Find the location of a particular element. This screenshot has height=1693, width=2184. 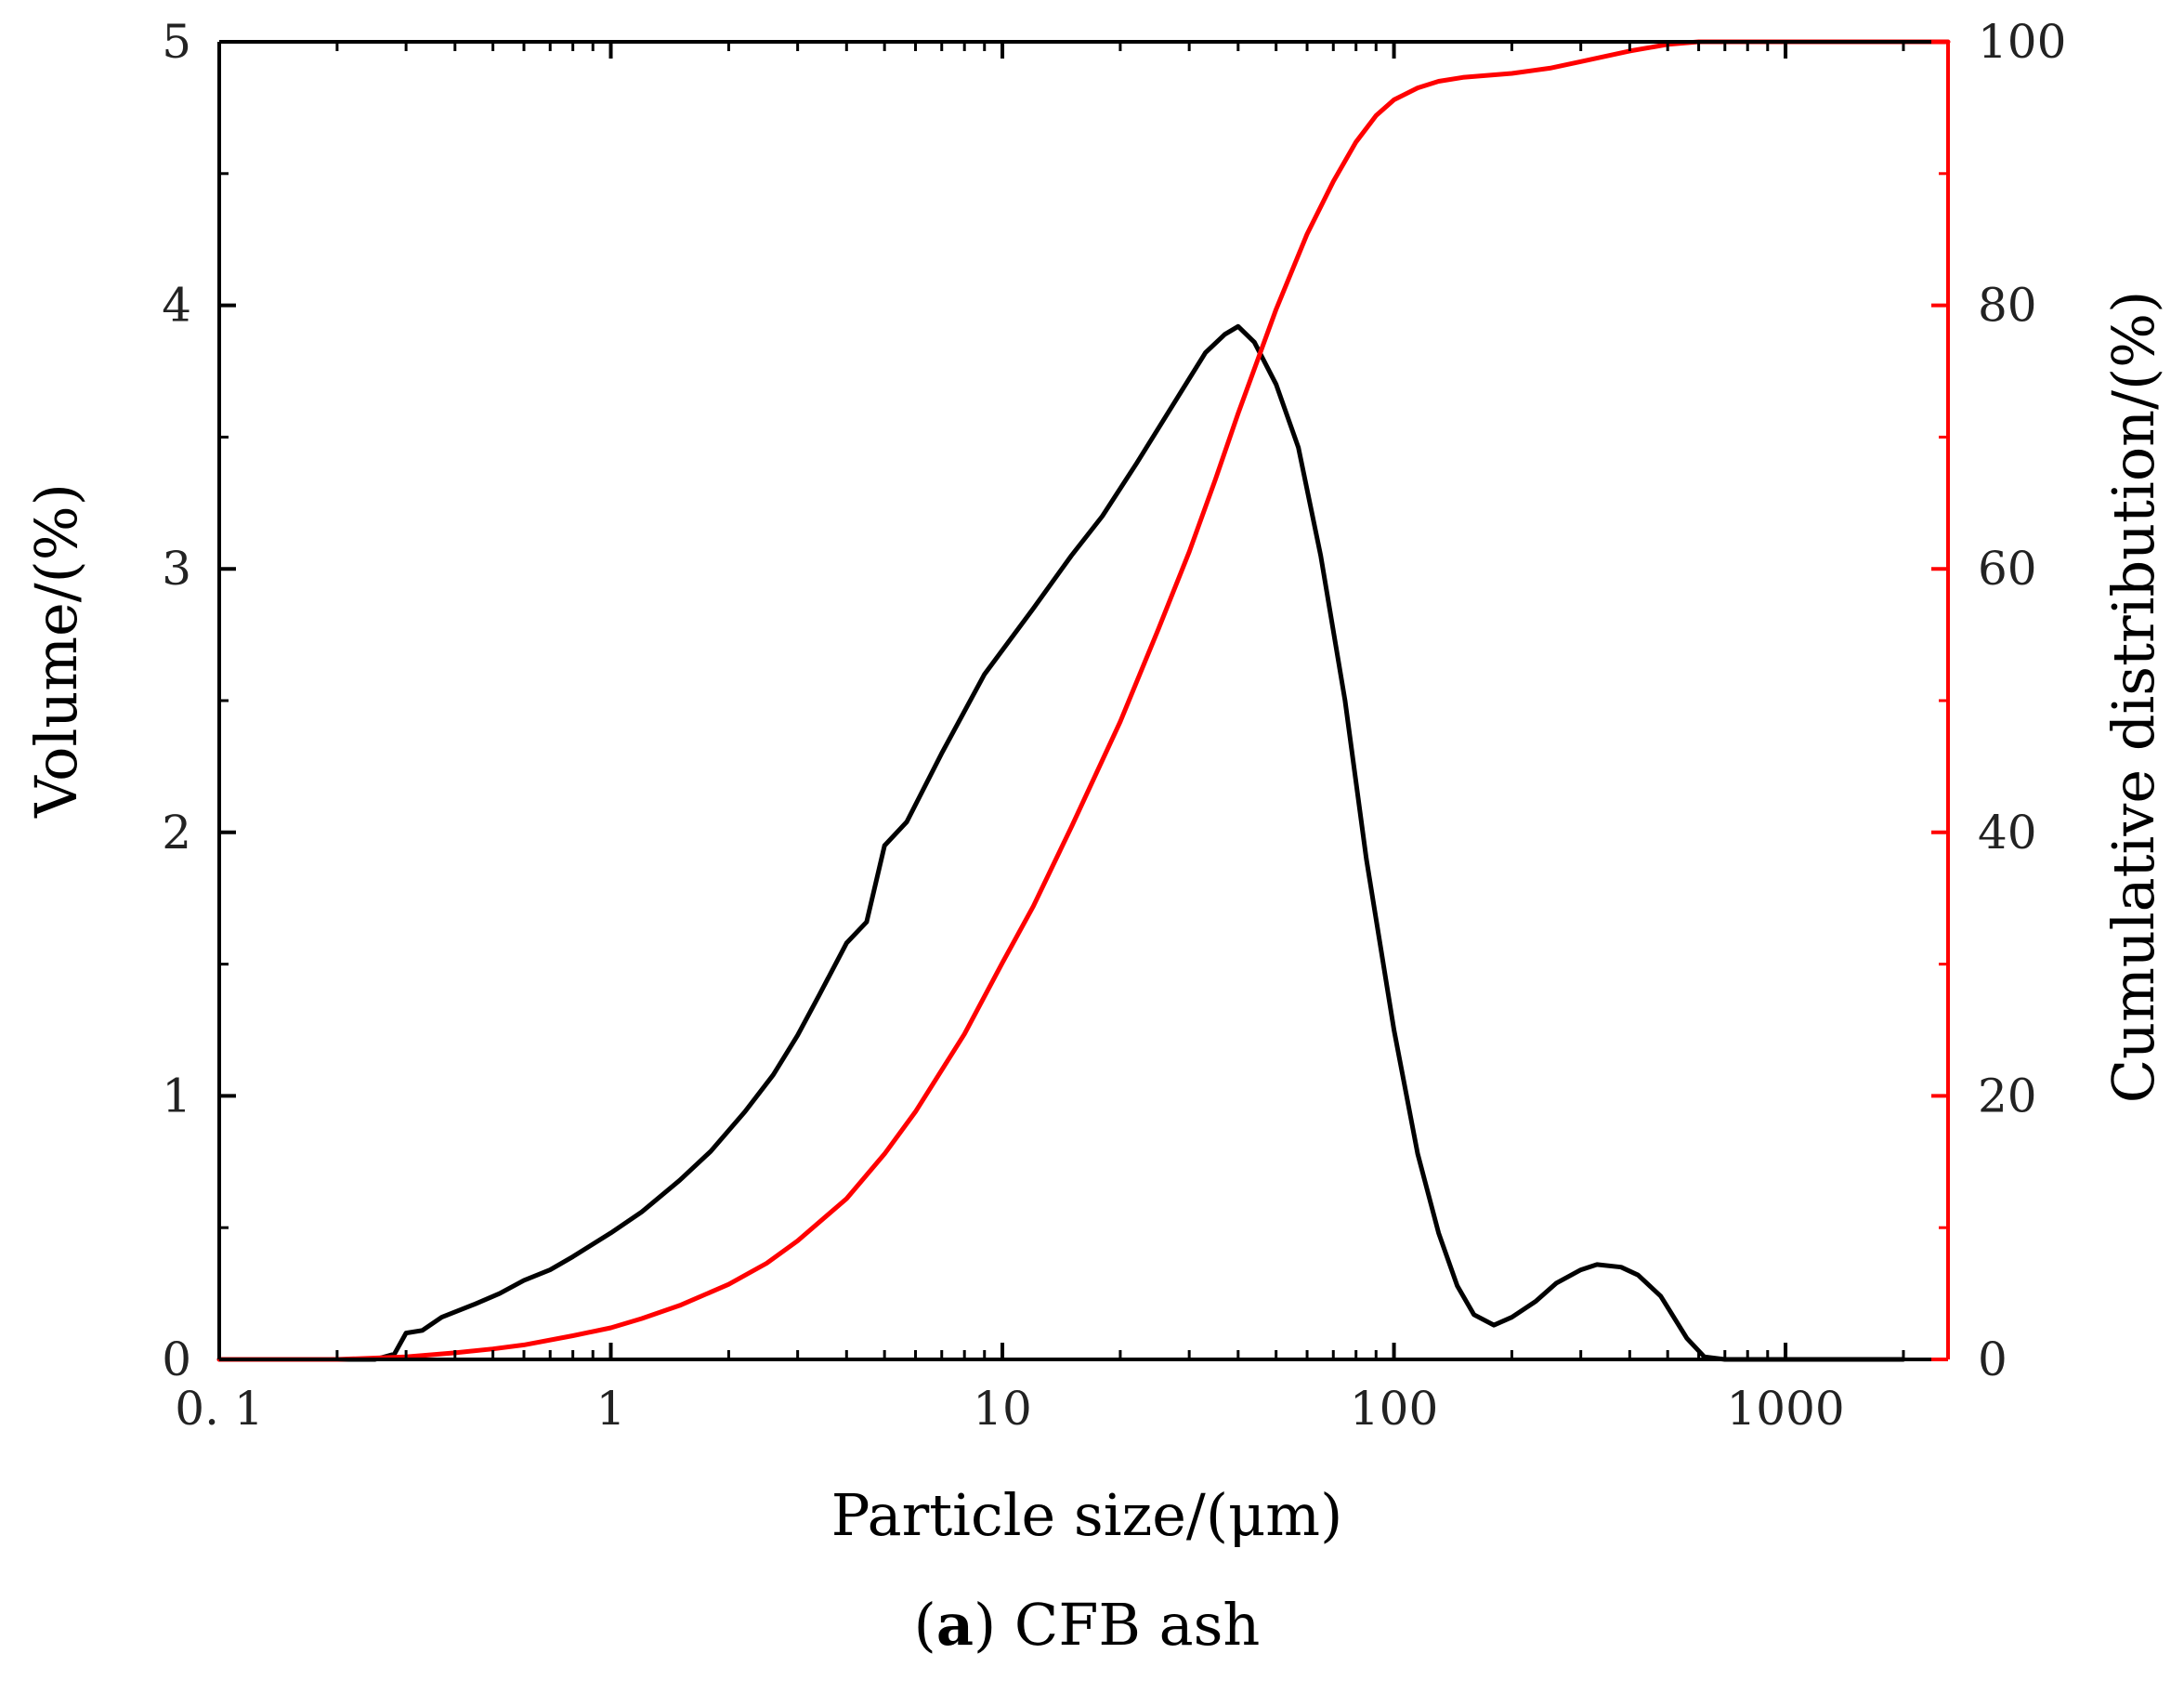

caption-text: CFB ash is located at coordinates (1128, 1625).